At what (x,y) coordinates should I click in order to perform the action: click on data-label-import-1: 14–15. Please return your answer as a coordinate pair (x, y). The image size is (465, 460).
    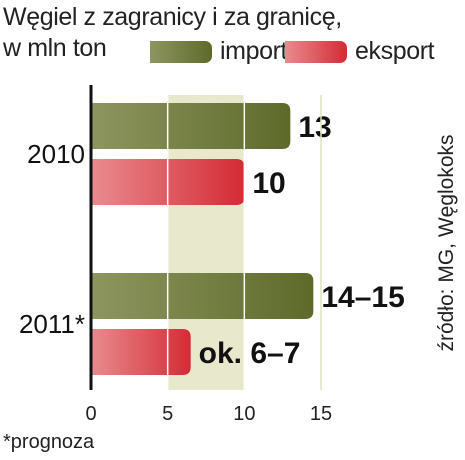
    Looking at the image, I should click on (362, 297).